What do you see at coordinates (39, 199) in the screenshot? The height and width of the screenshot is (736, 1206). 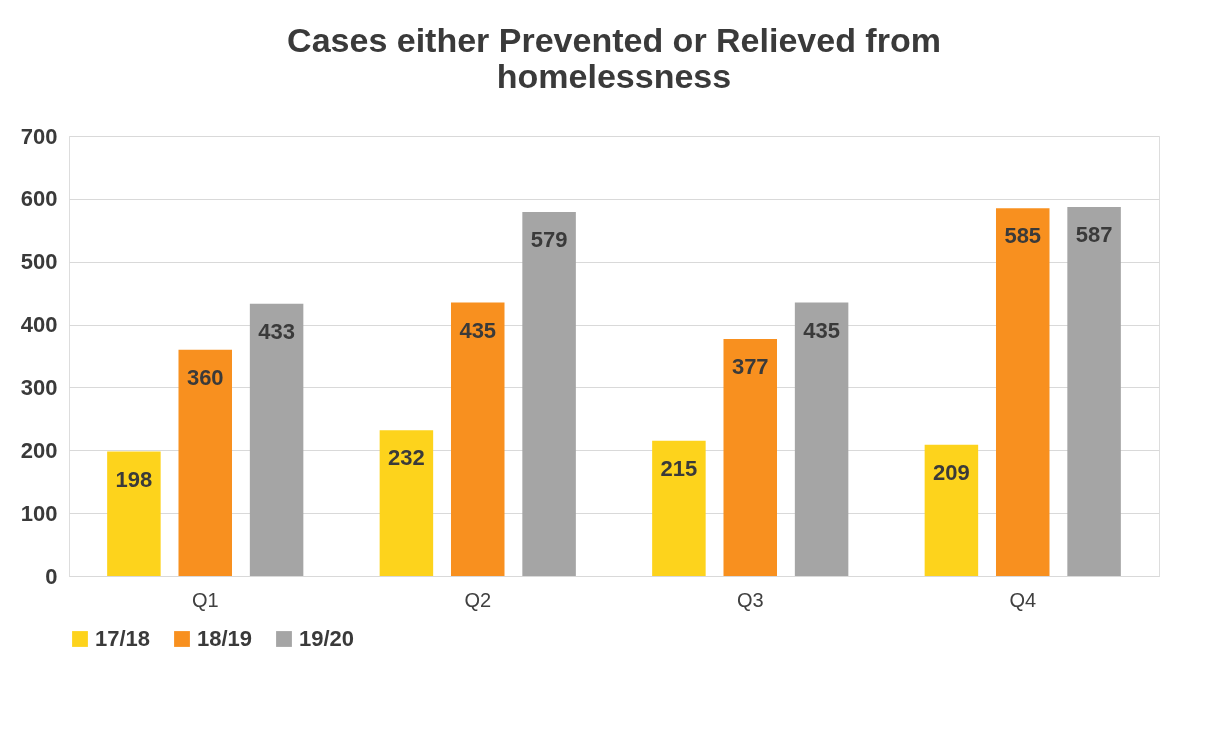 I see `y-tick-label: 600` at bounding box center [39, 199].